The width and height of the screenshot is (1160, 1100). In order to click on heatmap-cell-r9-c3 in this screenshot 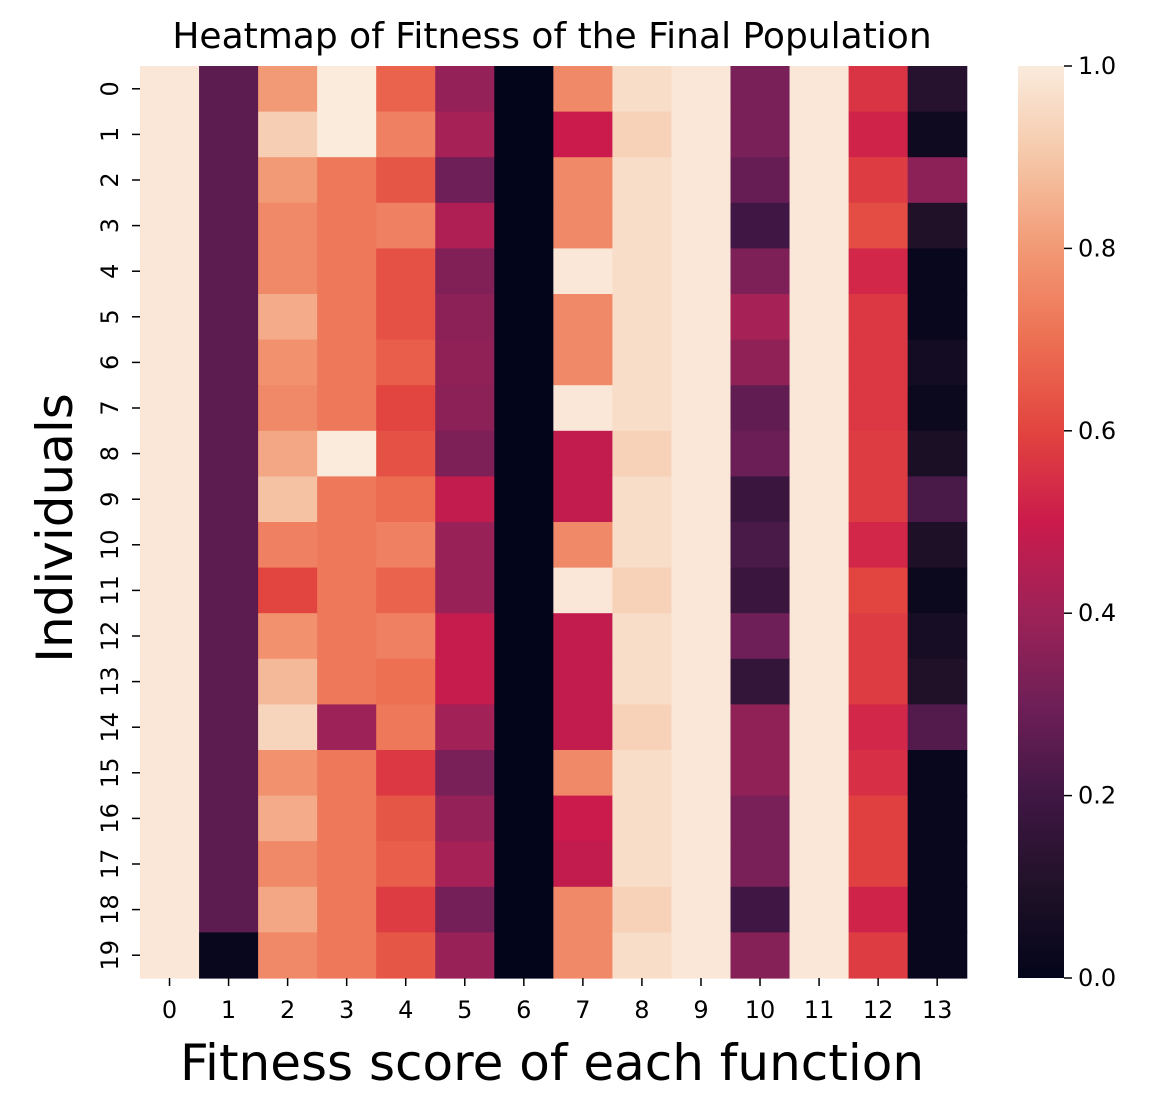, I will do `click(347, 499)`.